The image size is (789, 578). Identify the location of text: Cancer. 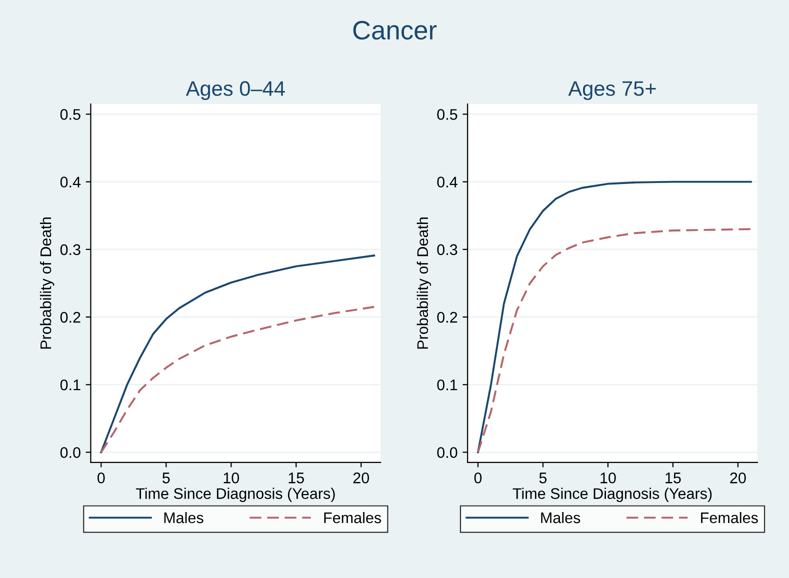
(395, 30).